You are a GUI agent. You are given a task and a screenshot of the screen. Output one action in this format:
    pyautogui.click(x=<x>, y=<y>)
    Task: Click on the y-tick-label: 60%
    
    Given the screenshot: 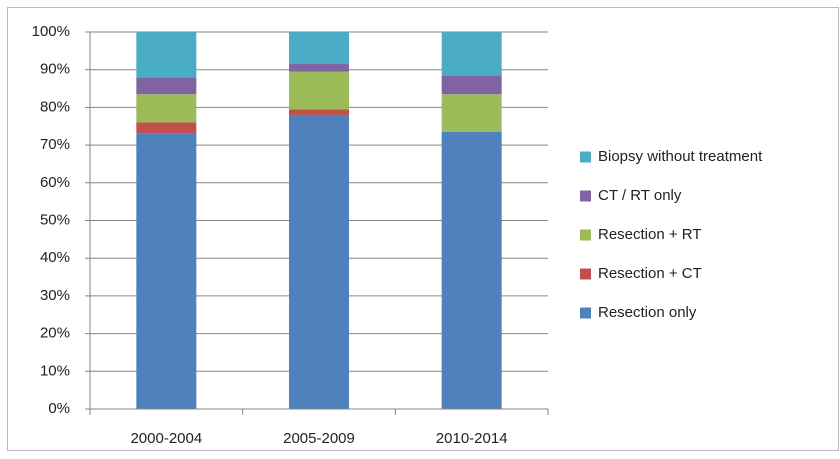 What is the action you would take?
    pyautogui.click(x=55, y=182)
    